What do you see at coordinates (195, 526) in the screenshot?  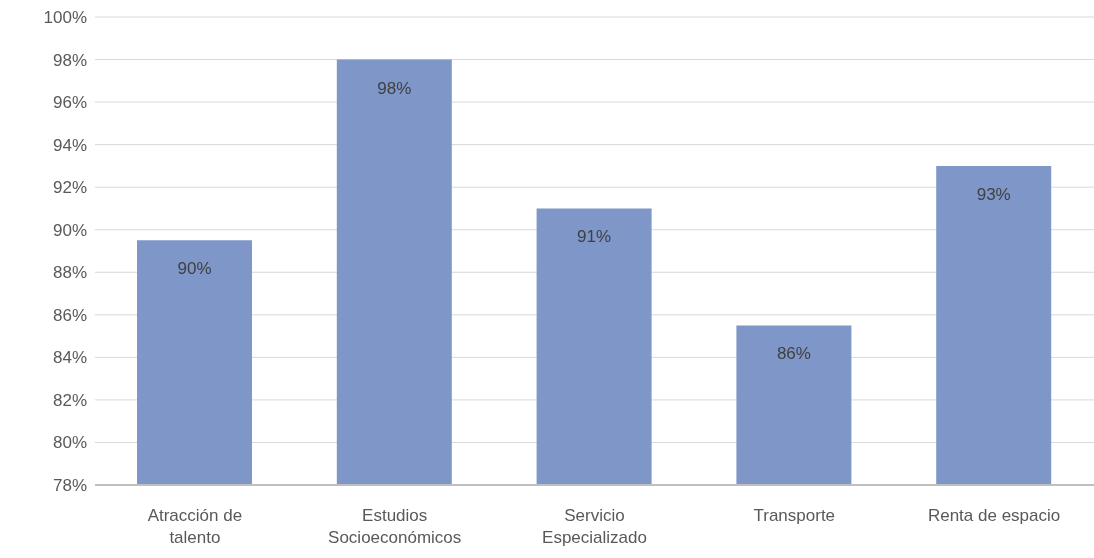 I see `x-tick-label: Atracción de talento` at bounding box center [195, 526].